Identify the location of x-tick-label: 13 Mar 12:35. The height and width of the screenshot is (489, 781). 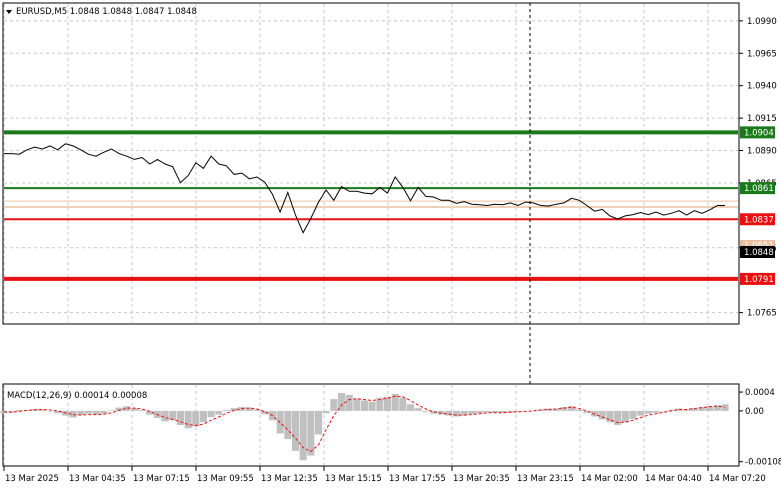
(289, 479).